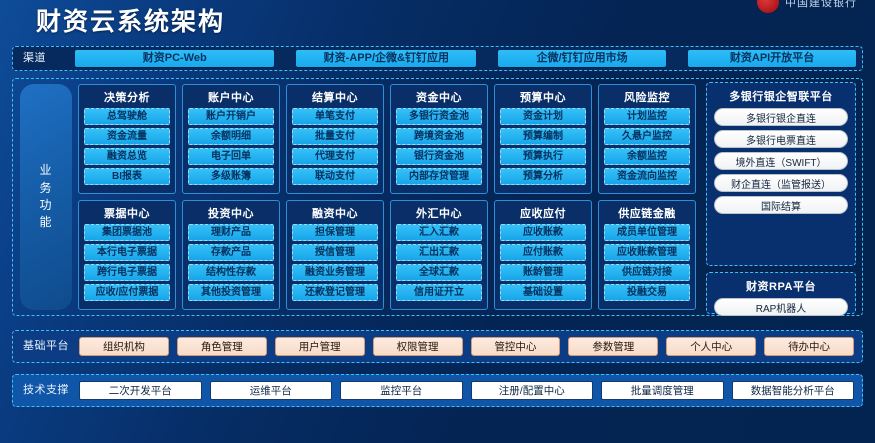 The height and width of the screenshot is (443, 875). Describe the element at coordinates (231, 214) in the screenshot. I see `card-title: 投资中心` at that location.